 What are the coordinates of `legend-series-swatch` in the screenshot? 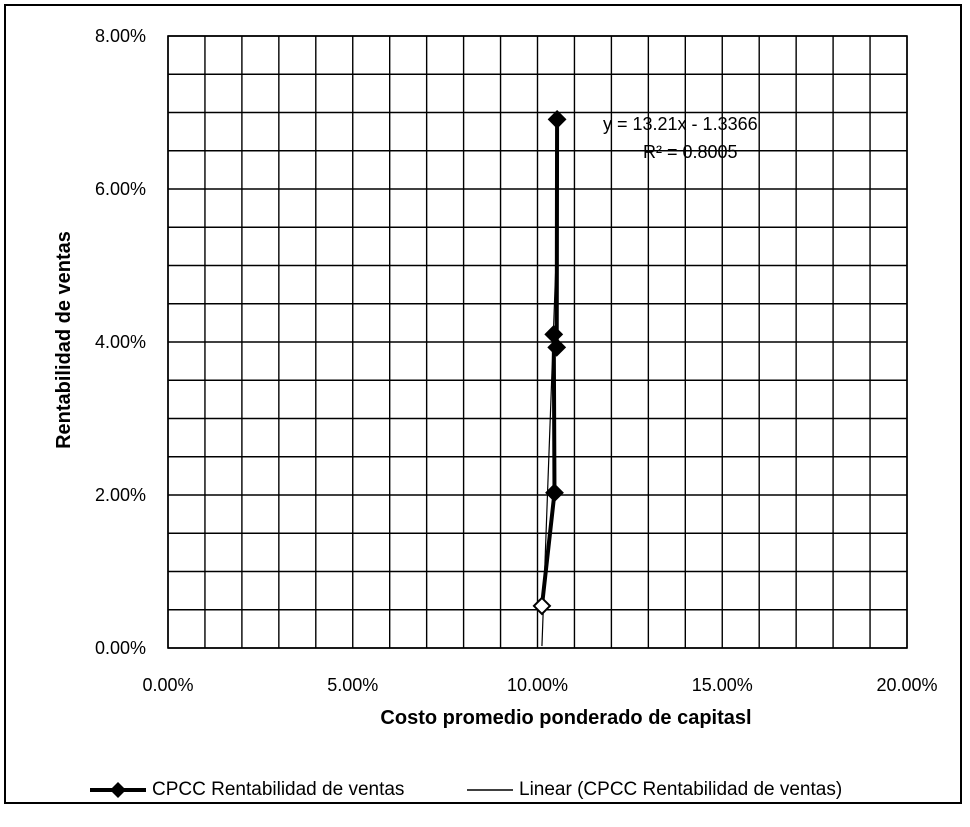 It's located at (118, 790).